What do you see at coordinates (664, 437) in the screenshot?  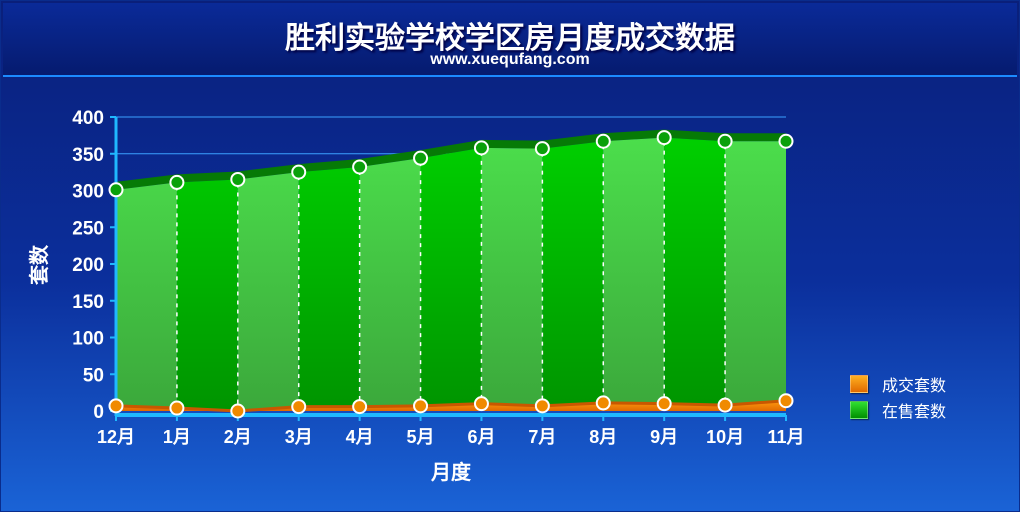 I see `x-tick-label: 9月` at bounding box center [664, 437].